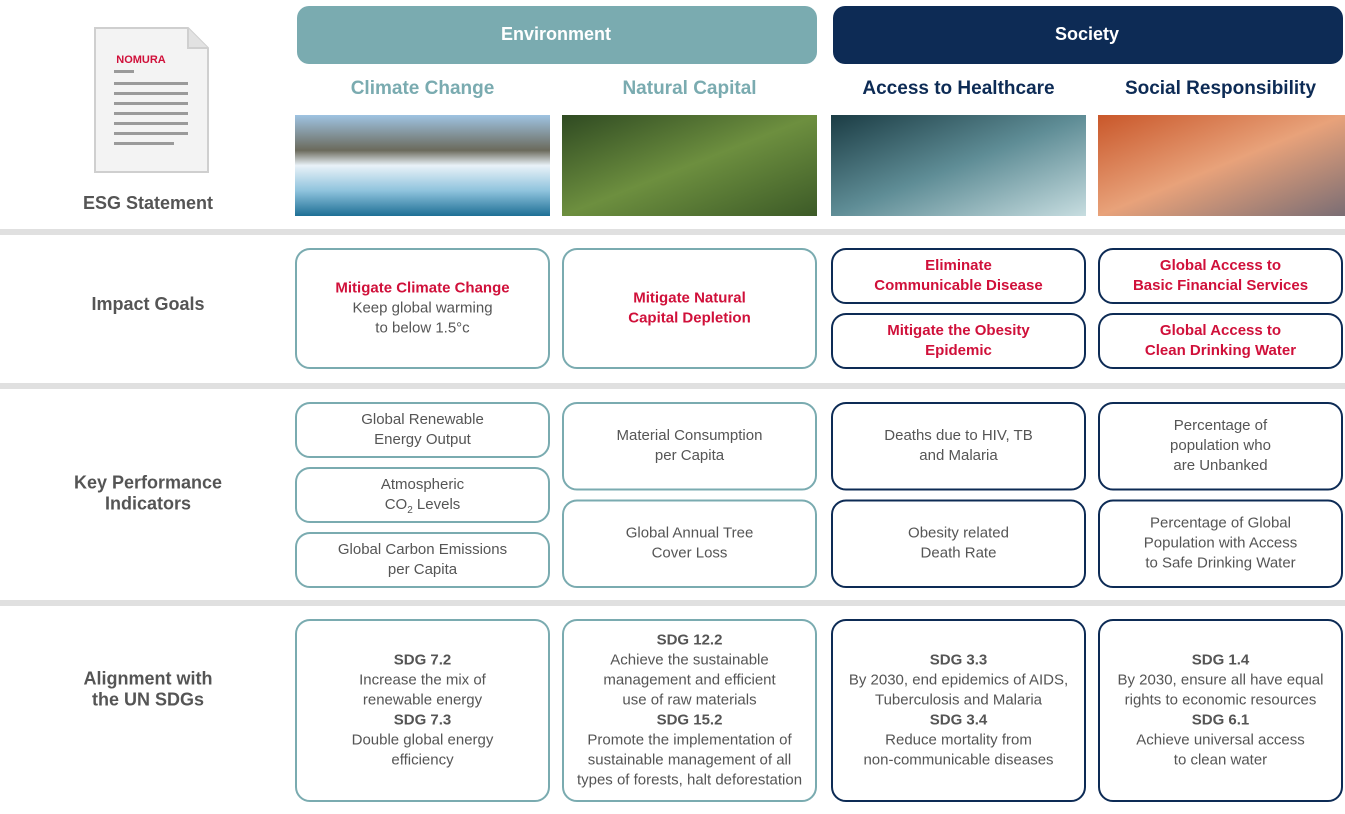 This screenshot has width=1345, height=814. Describe the element at coordinates (1221, 699) in the screenshot. I see `card-text: rights to economic resources` at that location.